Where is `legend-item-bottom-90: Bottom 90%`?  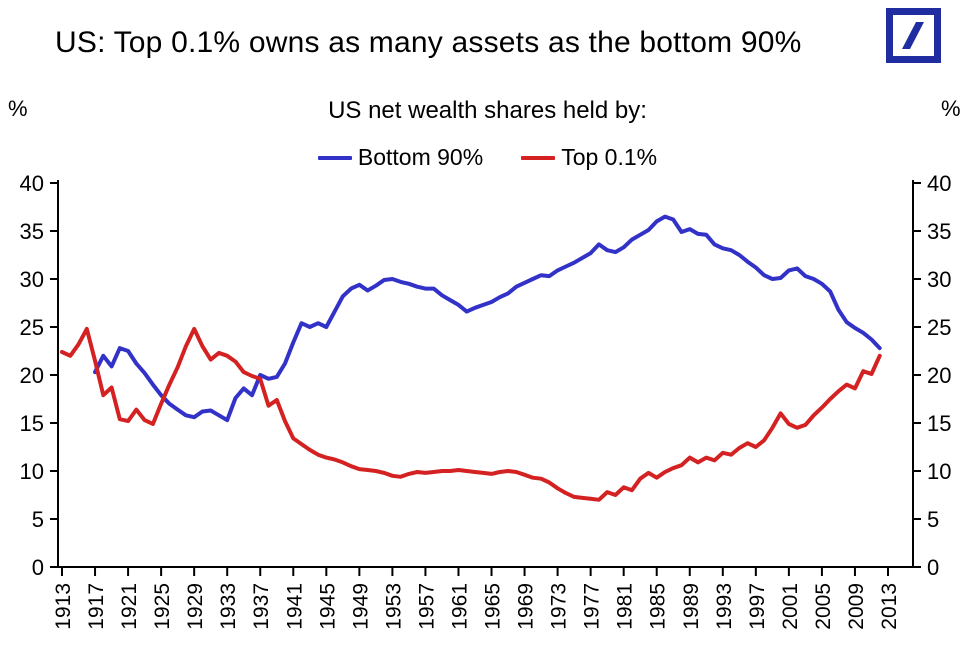 legend-item-bottom-90: Bottom 90% is located at coordinates (400, 157).